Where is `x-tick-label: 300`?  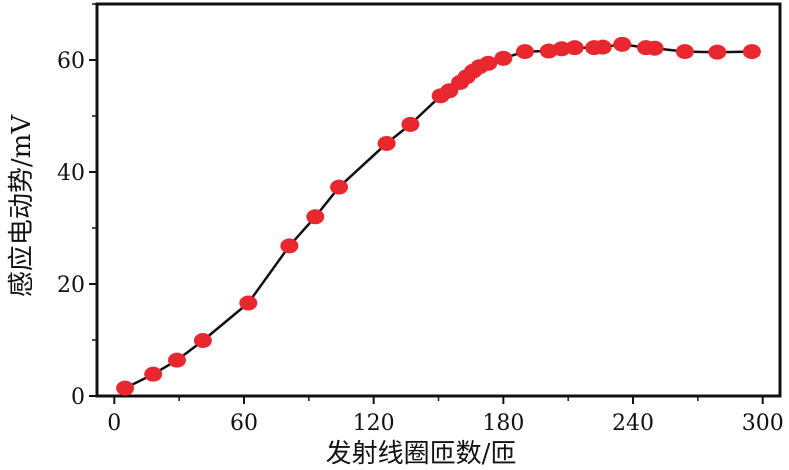 x-tick-label: 300 is located at coordinates (763, 423).